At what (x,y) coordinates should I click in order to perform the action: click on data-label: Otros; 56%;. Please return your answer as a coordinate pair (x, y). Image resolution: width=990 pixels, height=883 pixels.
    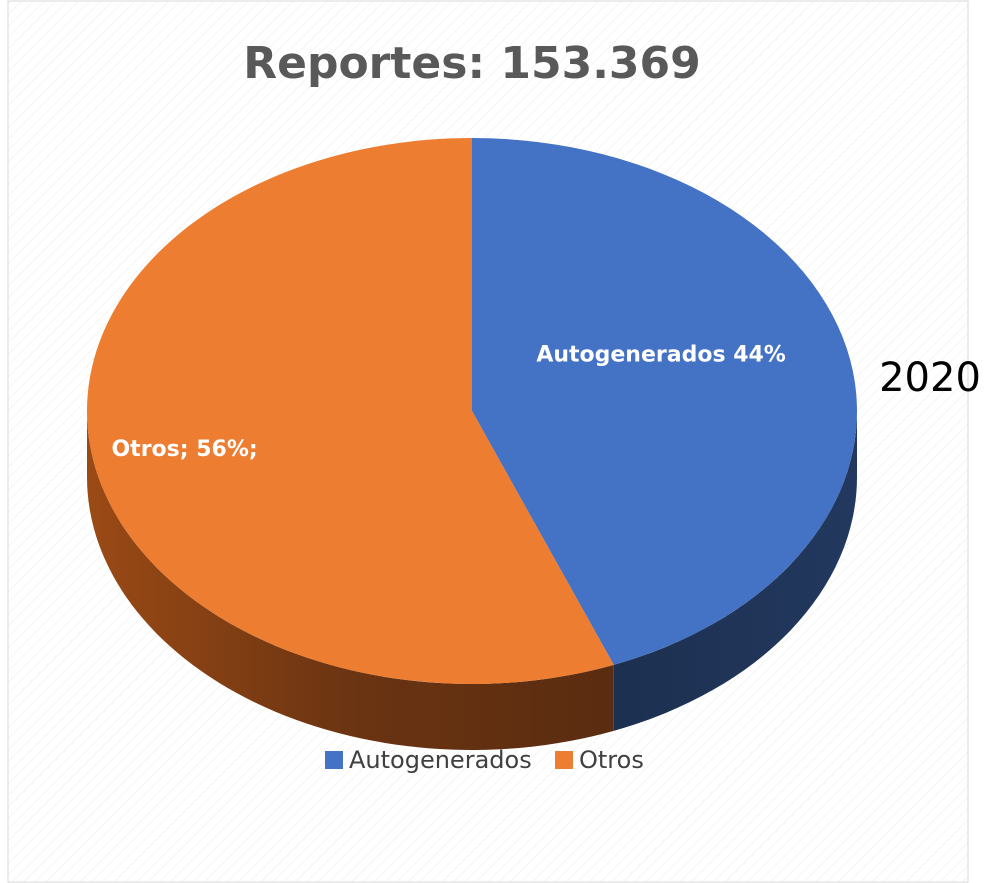
    Looking at the image, I should click on (184, 449).